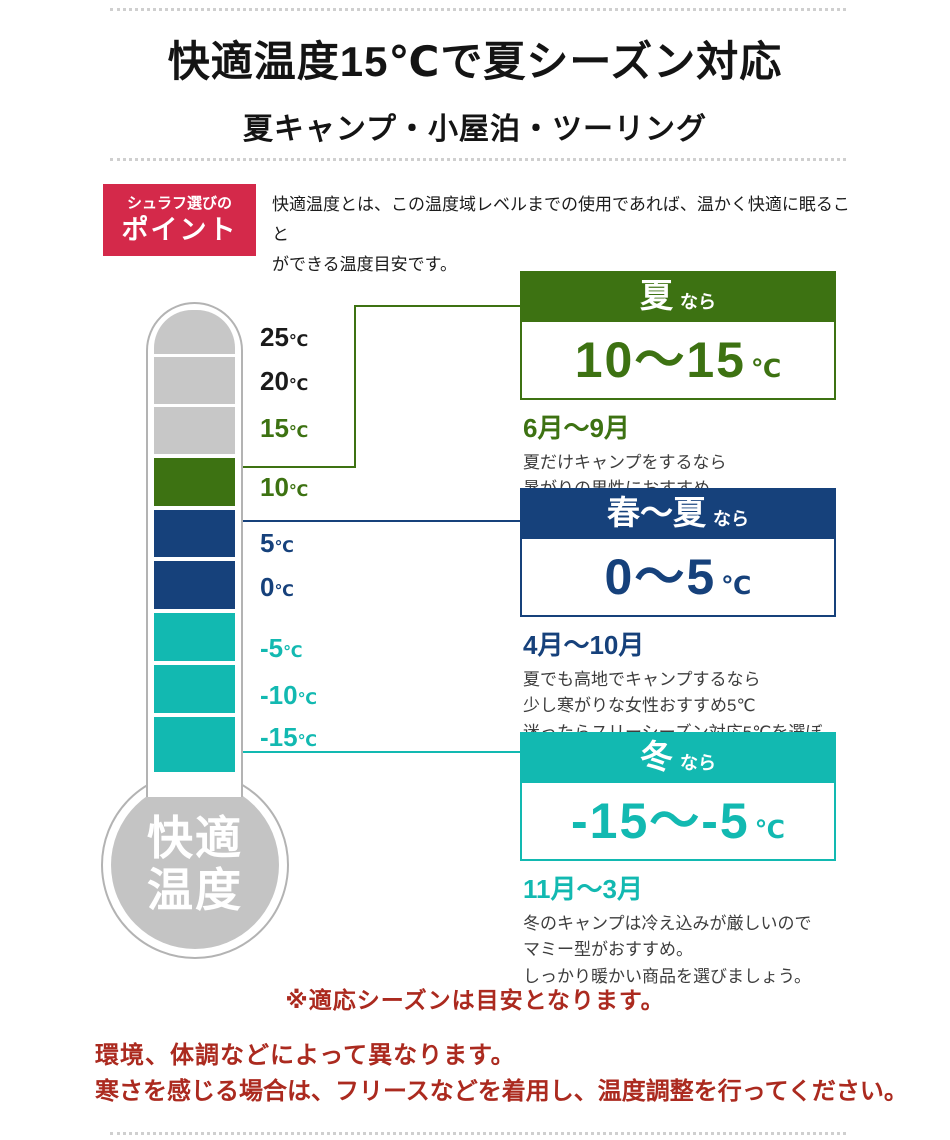 The height and width of the screenshot is (1140, 950). I want to click on scale-label-10: 10℃, so click(284, 487).